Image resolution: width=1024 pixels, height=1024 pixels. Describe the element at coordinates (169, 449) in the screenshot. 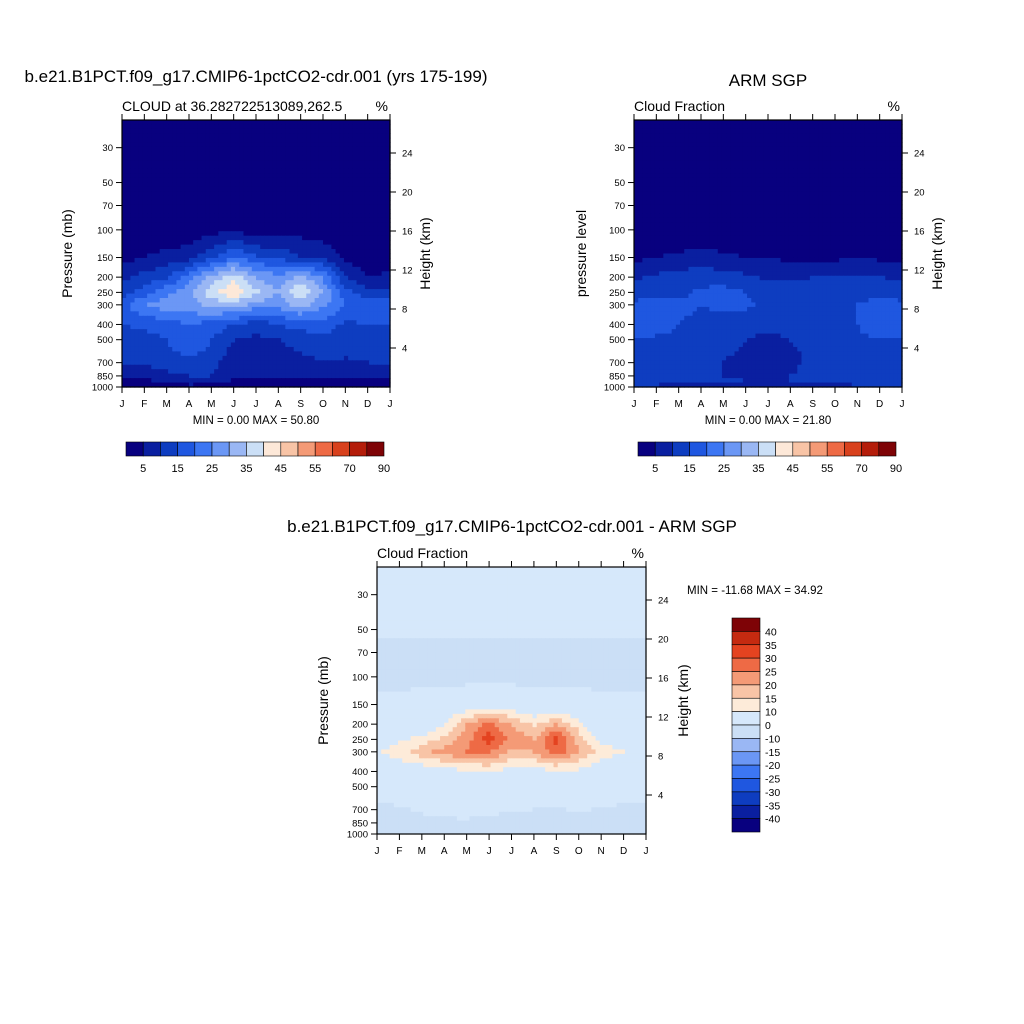

I see `colorbar-box` at that location.